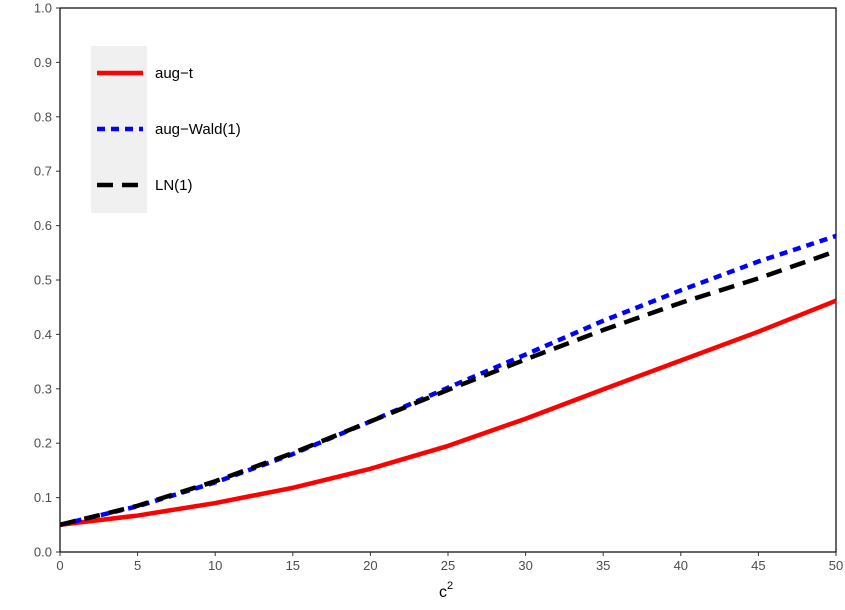  Describe the element at coordinates (137, 565) in the screenshot. I see `x-tick-label: 5` at that location.